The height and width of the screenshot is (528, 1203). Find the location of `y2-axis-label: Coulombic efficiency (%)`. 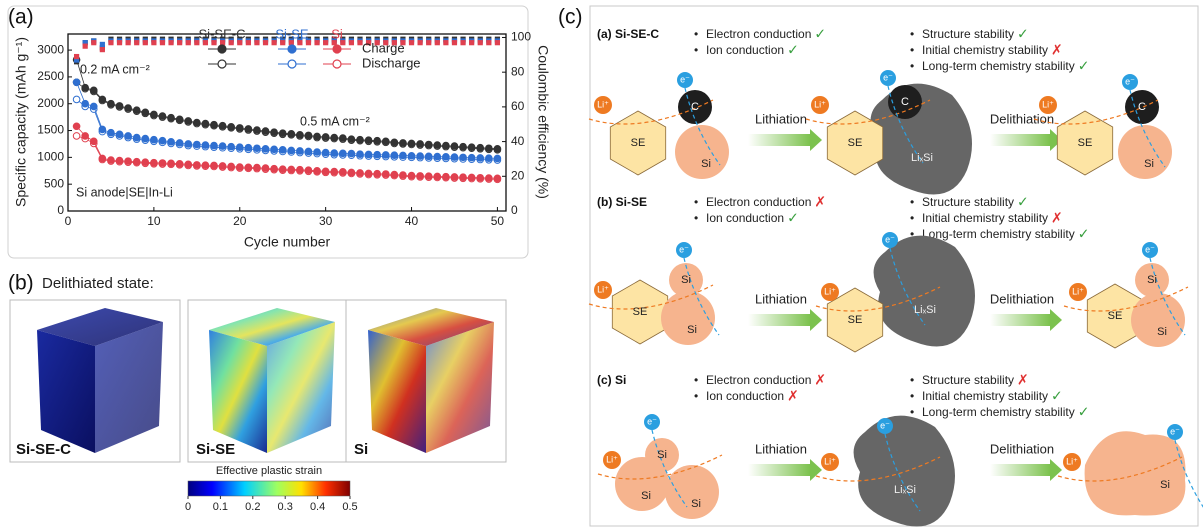

y2-axis-label: Coulombic efficiency (%) is located at coordinates (543, 122).